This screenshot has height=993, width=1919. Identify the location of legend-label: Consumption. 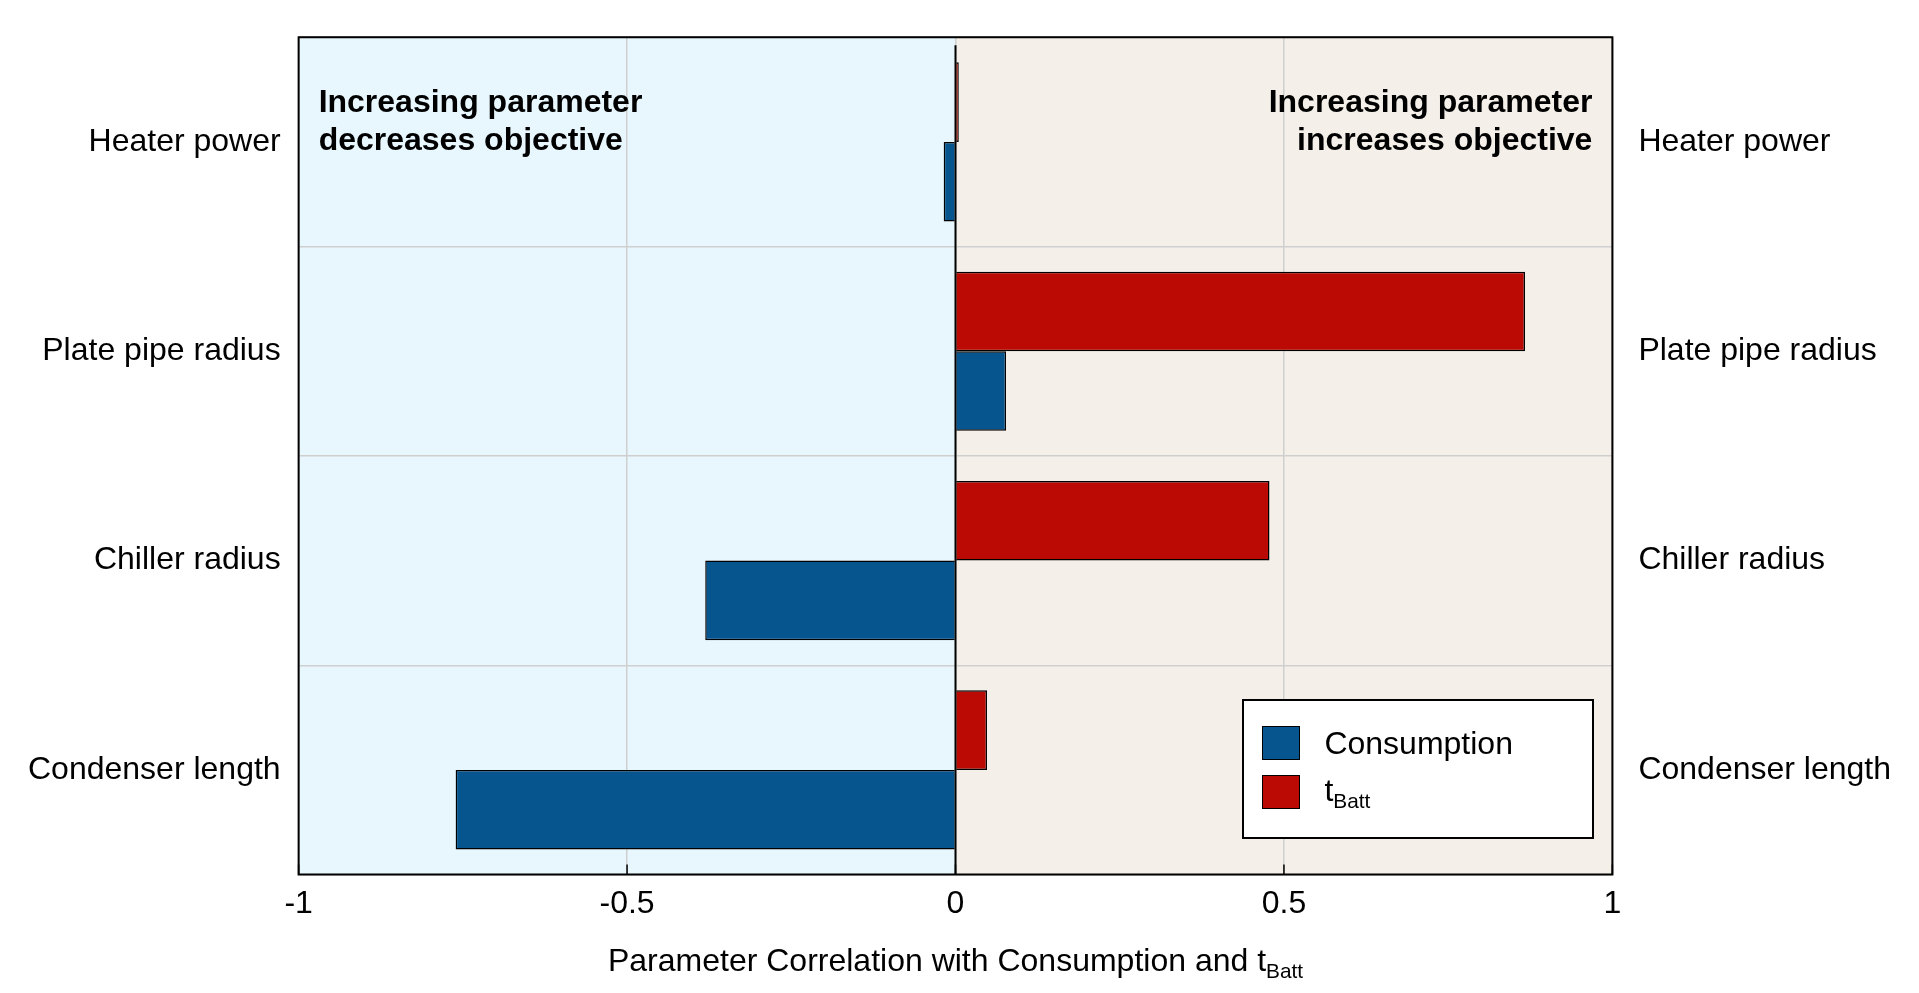
(1418, 743).